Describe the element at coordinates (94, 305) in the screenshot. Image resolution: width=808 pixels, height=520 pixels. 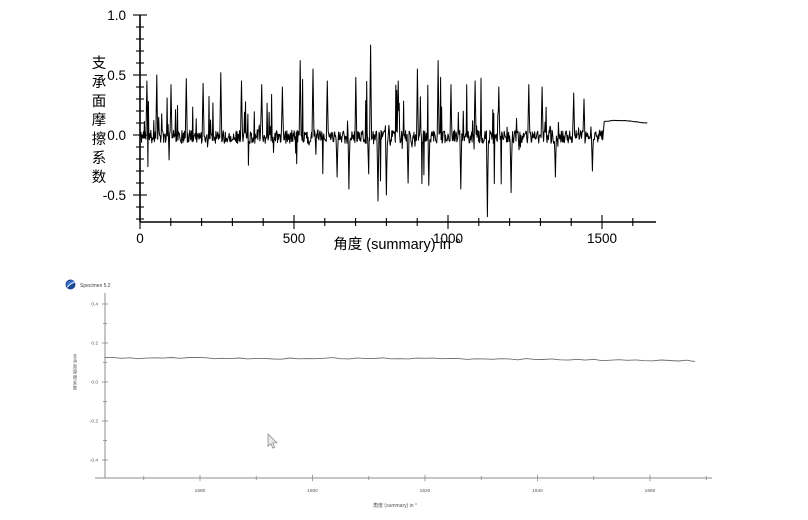
I see `y-tick-label: 0.4` at that location.